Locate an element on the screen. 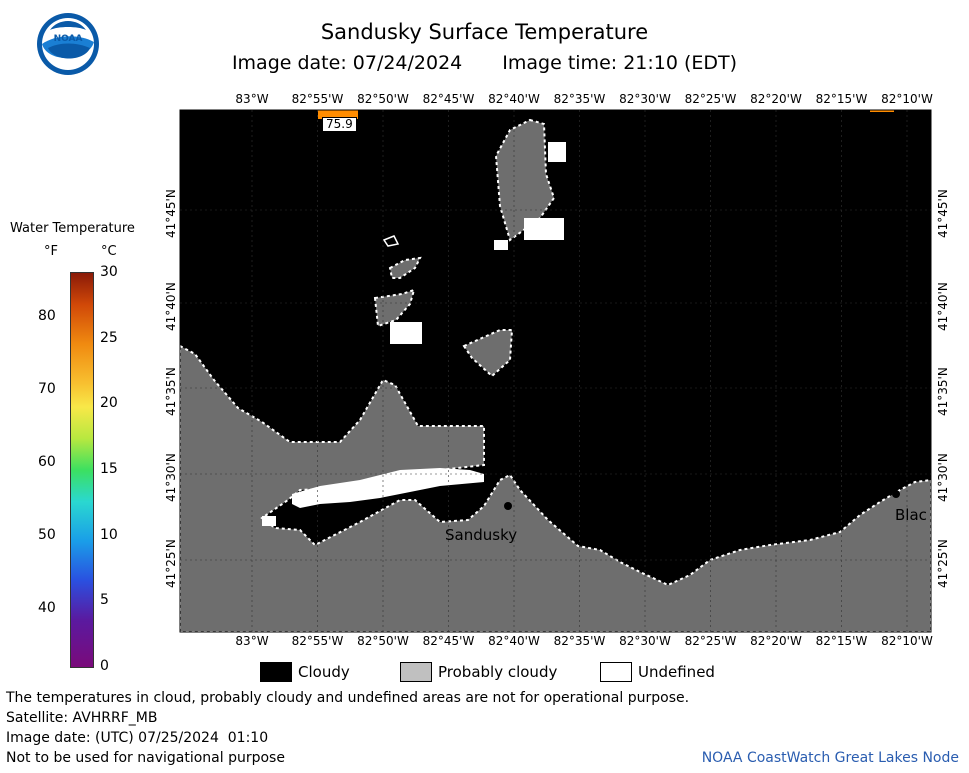  legend-swatch-cloudy is located at coordinates (276, 672).